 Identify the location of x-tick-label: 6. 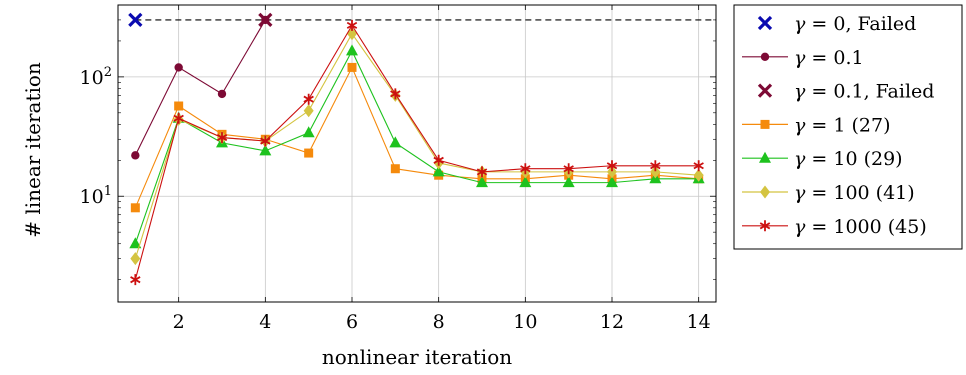
(352, 322).